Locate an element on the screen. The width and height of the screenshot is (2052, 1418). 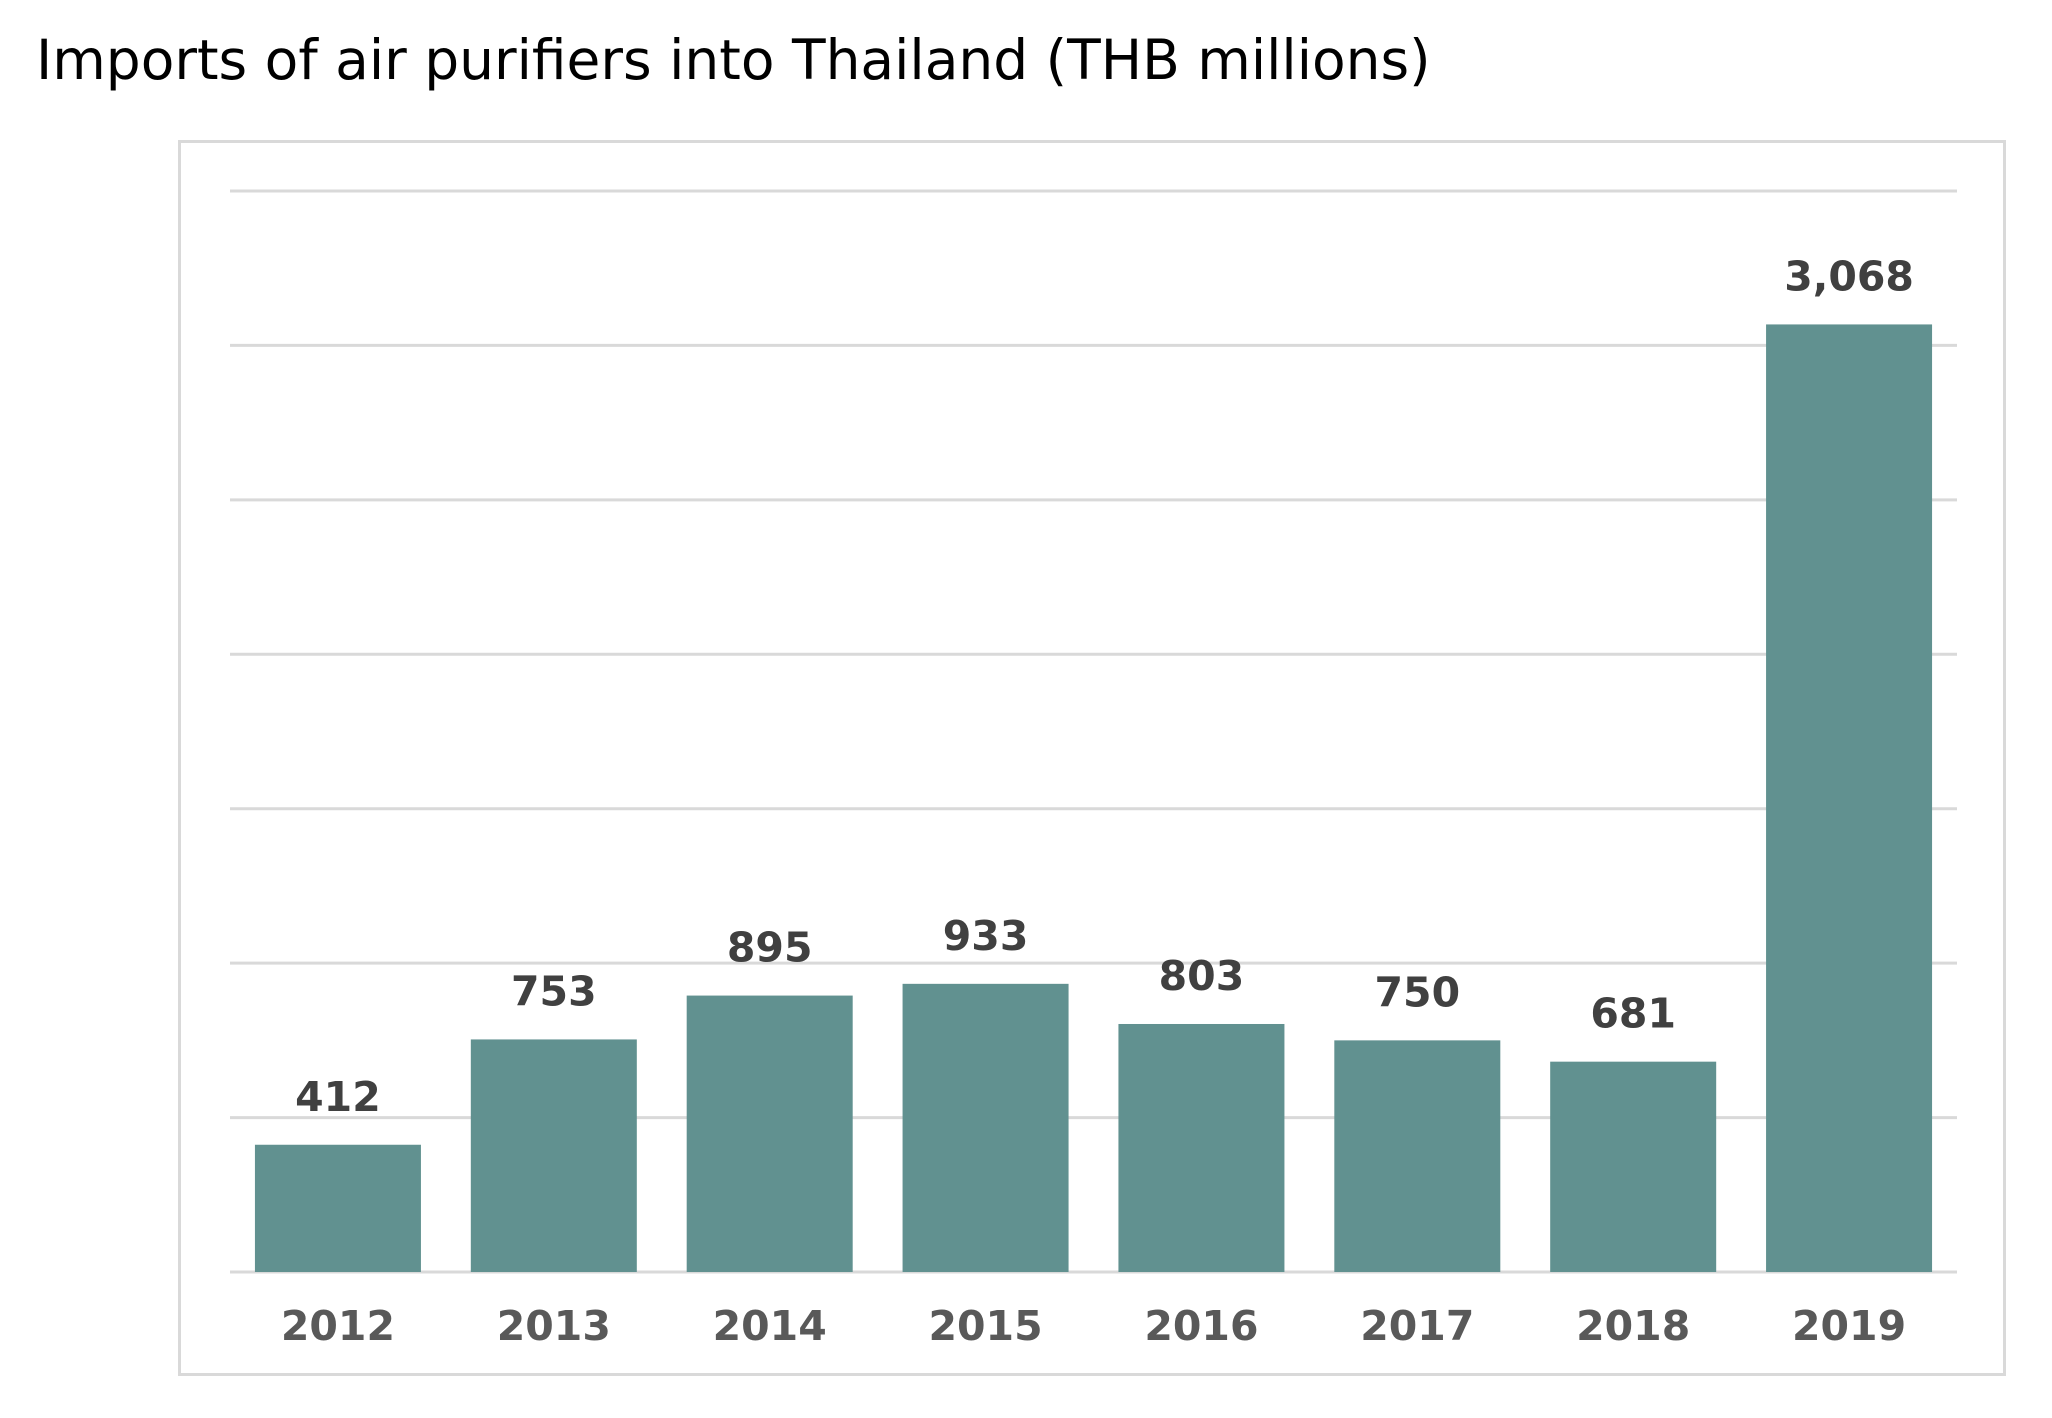
data-label-2013: 753 is located at coordinates (554, 991).